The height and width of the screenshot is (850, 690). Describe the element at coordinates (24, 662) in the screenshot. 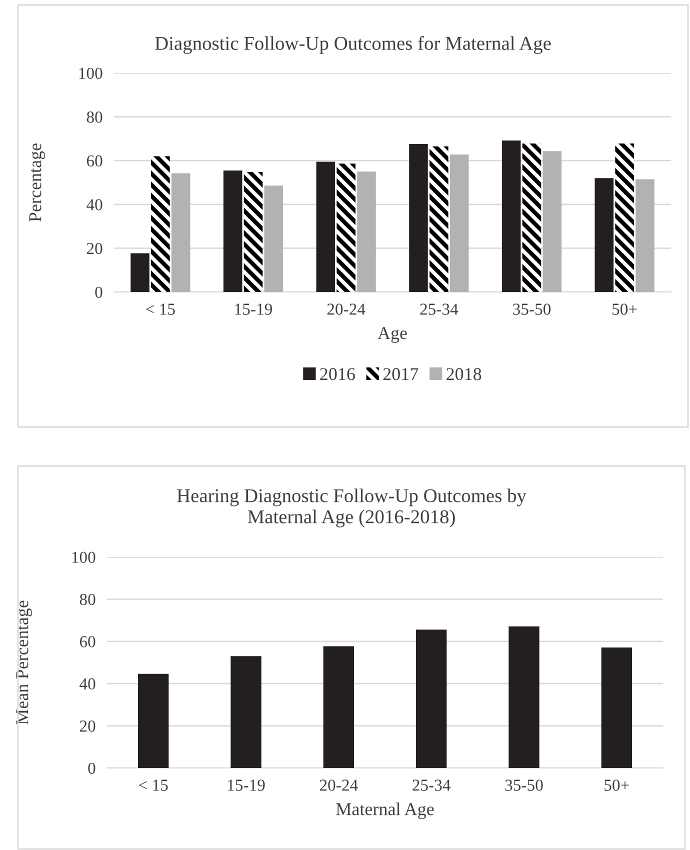

I see `y-axis-title: Mean Percentage` at that location.